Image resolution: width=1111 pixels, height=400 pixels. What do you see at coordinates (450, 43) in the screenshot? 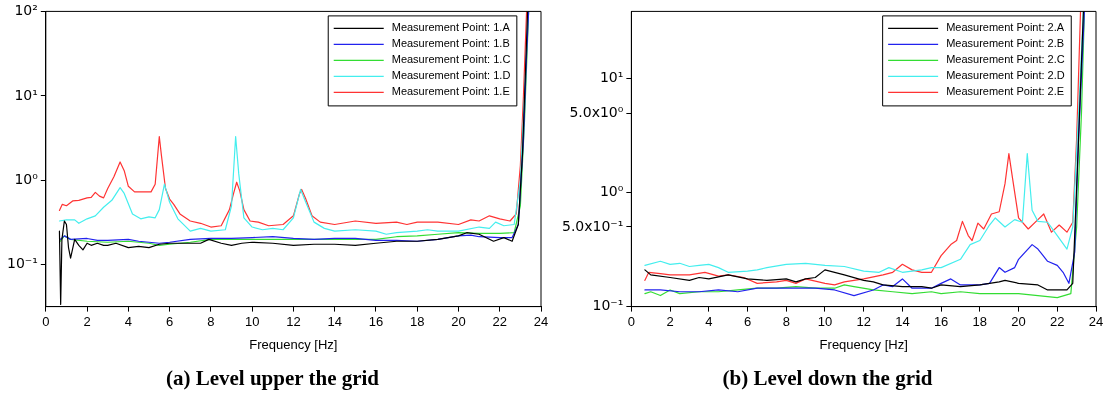
I see `legend-label: Measurement Point: 1.B` at bounding box center [450, 43].